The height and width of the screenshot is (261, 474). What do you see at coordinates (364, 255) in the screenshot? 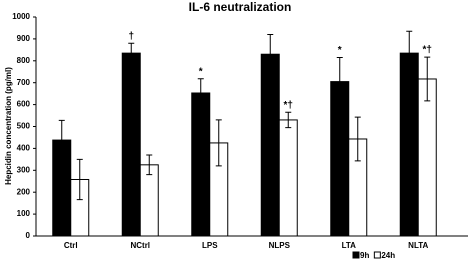
I see `legend-label: 9h` at bounding box center [364, 255].